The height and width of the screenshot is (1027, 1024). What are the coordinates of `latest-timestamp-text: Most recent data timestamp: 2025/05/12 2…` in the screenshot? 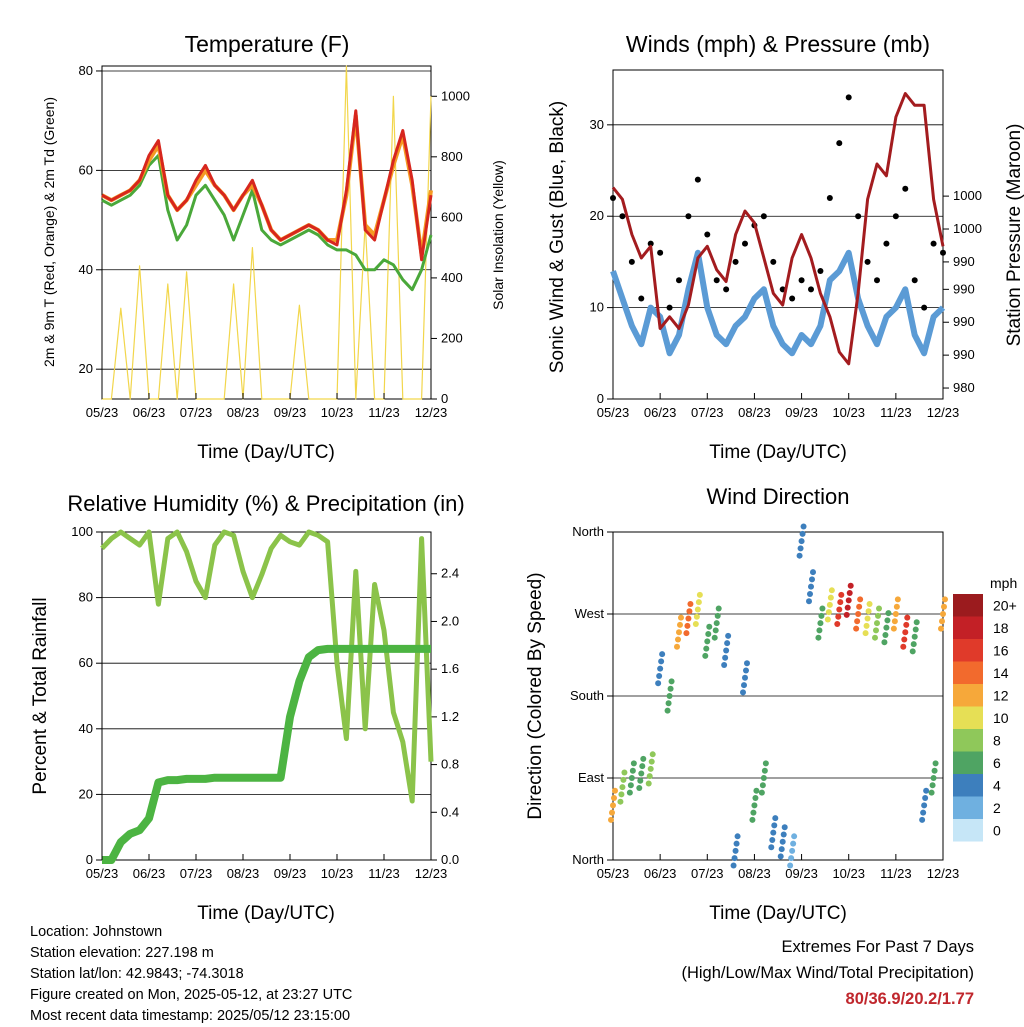 It's located at (190, 1016).